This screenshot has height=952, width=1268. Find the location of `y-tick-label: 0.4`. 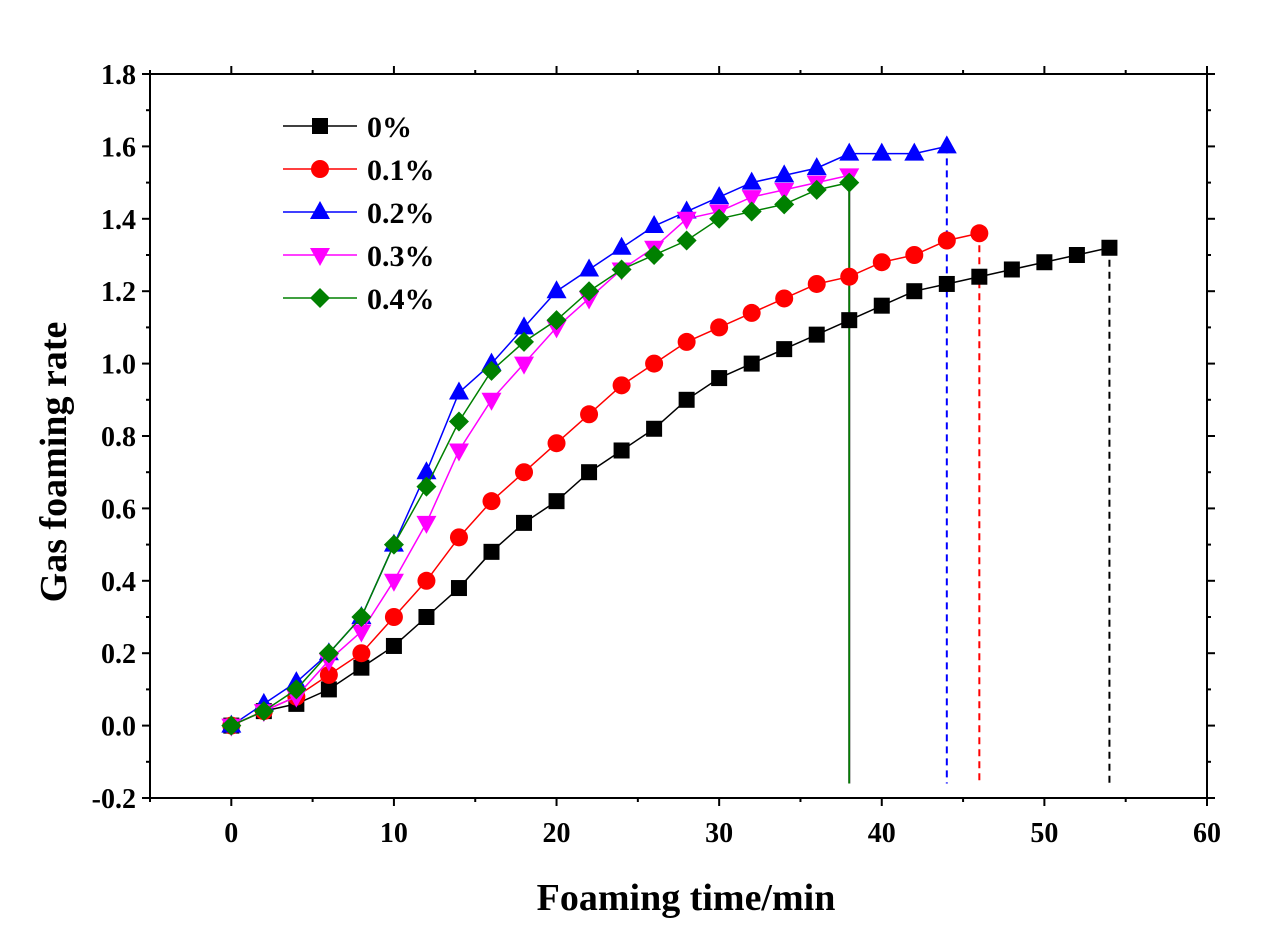

y-tick-label: 0.4 is located at coordinates (118, 582).